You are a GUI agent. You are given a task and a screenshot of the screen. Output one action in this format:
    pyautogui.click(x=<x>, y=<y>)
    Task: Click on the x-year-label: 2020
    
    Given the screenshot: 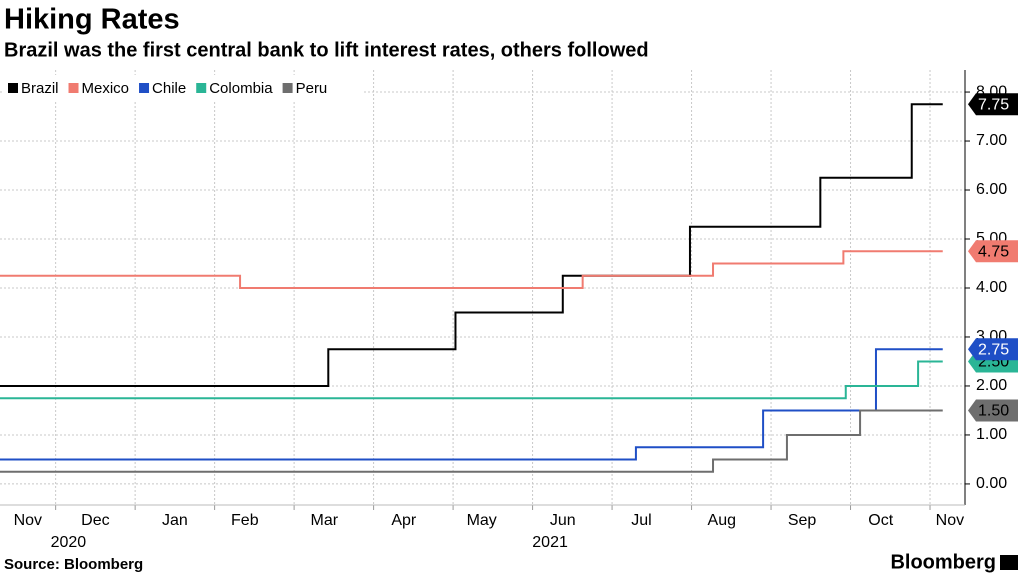 What is the action you would take?
    pyautogui.click(x=69, y=542)
    